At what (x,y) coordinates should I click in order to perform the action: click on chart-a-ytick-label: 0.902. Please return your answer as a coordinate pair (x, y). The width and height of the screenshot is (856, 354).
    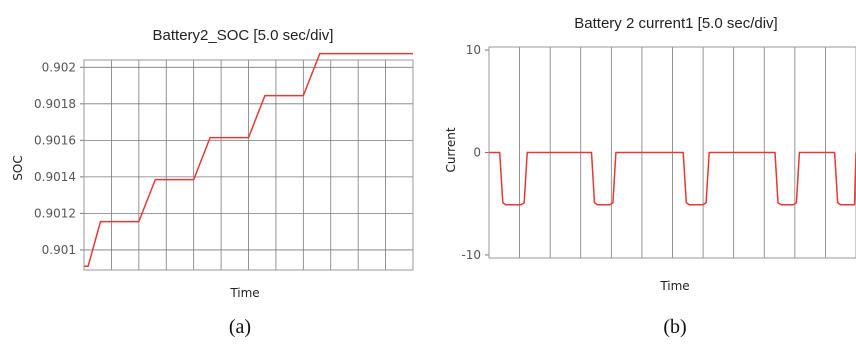
    Looking at the image, I should click on (59, 67).